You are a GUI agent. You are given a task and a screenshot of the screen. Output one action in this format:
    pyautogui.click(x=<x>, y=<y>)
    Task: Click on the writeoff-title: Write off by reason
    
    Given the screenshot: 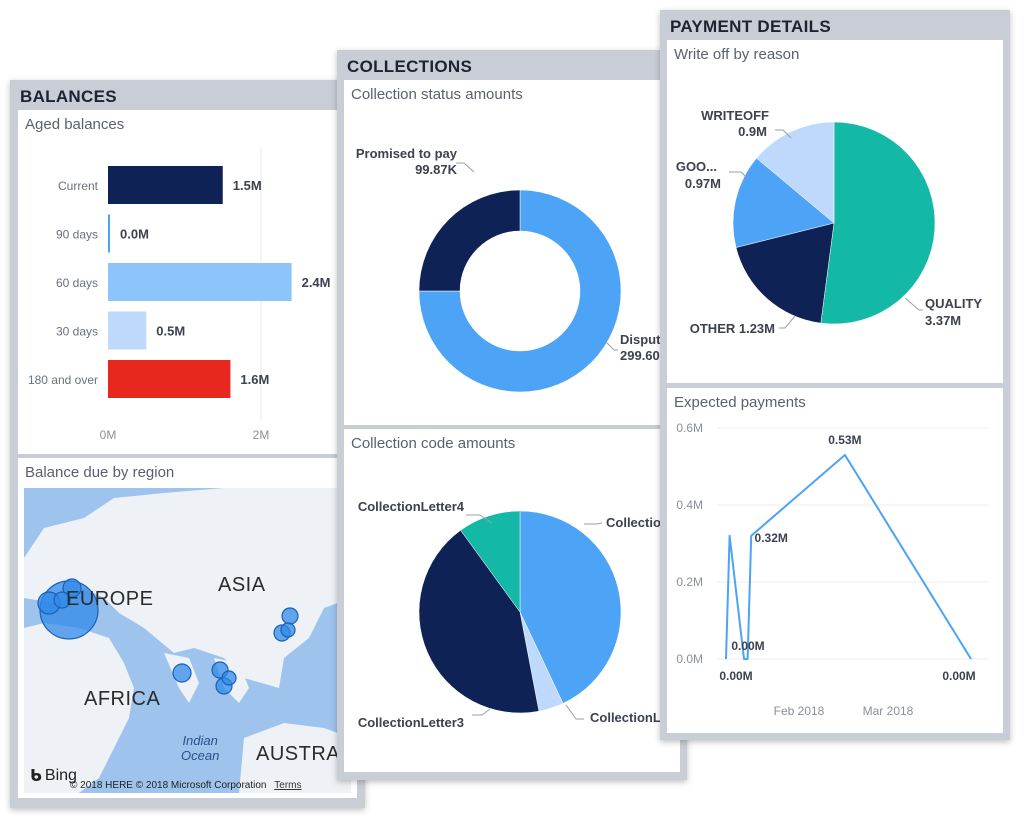 What is the action you would take?
    pyautogui.click(x=737, y=54)
    